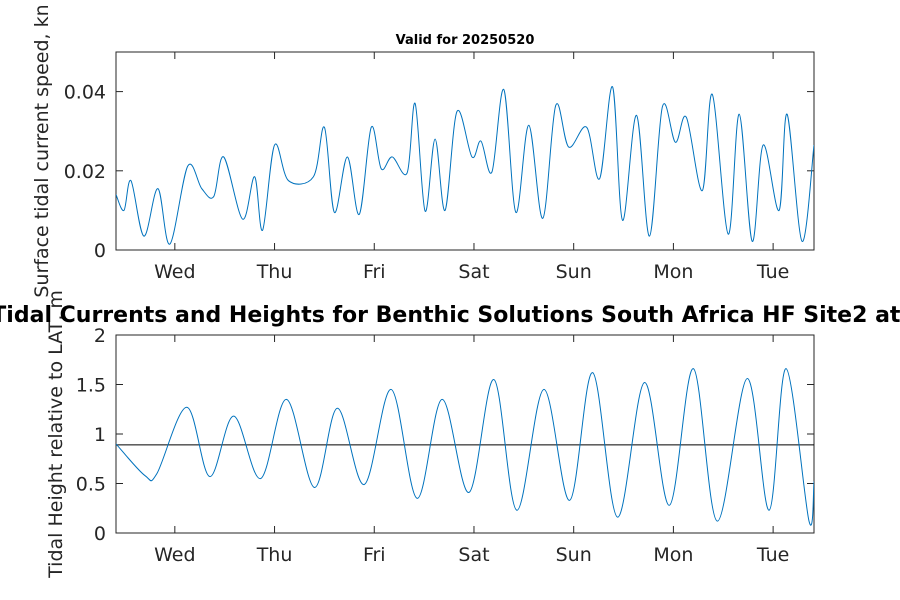 The width and height of the screenshot is (900, 600). Describe the element at coordinates (374, 555) in the screenshot. I see `tidal-height-x-tick-label: Fri` at that location.